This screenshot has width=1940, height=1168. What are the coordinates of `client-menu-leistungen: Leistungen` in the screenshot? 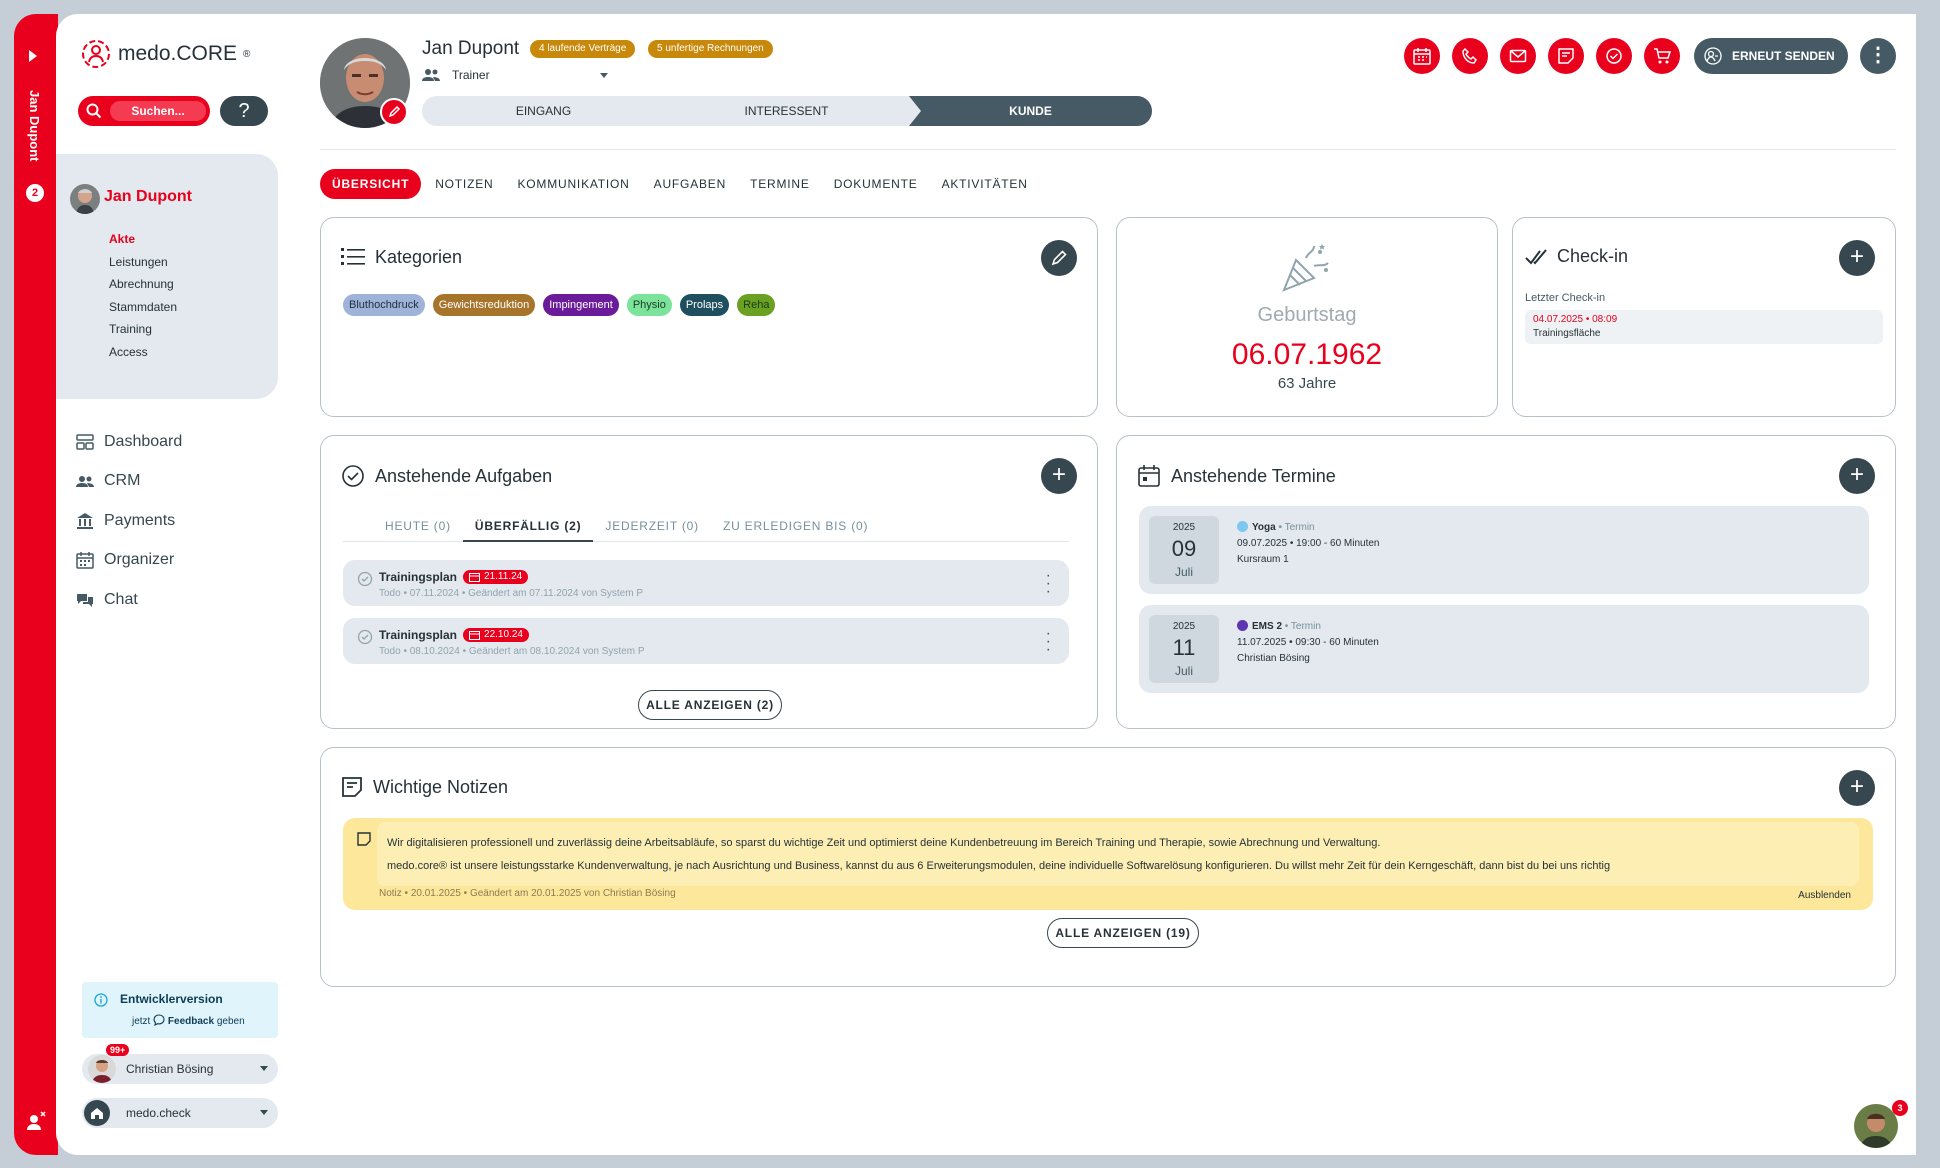 It's located at (138, 261).